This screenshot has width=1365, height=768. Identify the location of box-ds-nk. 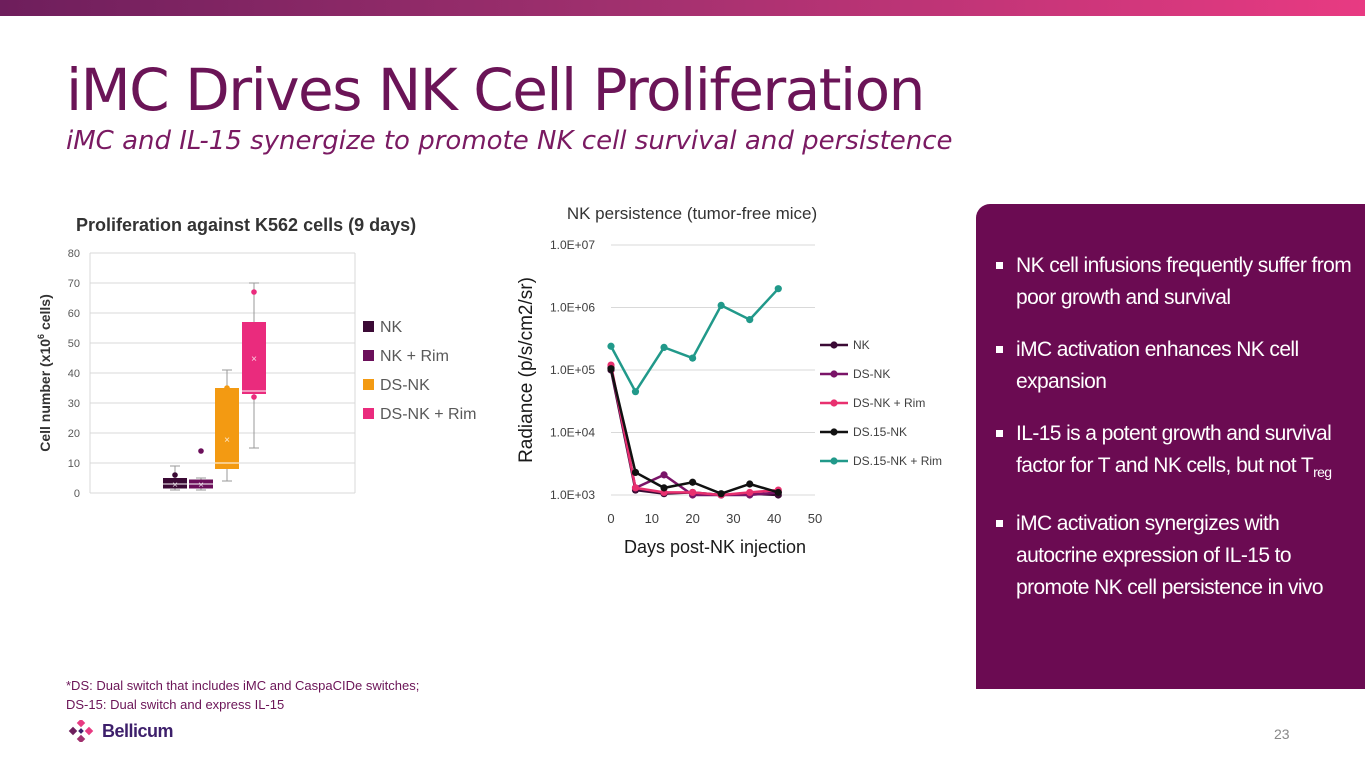
(227, 428).